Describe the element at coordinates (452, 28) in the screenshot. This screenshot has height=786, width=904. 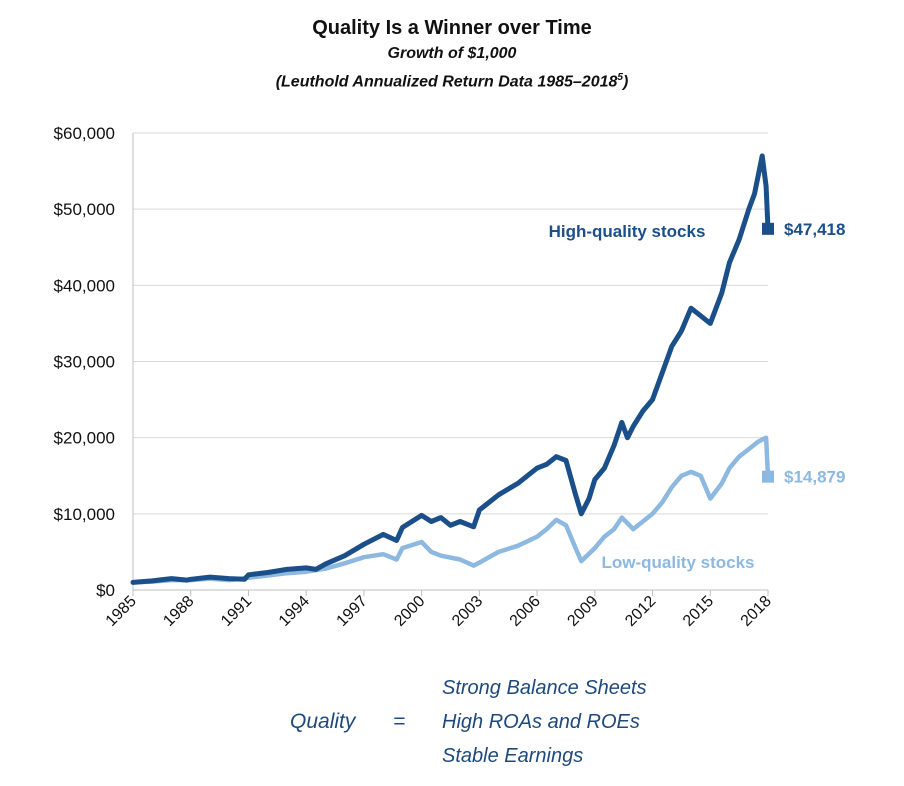
I see `chart-title: Quality Is a Winner over Time` at that location.